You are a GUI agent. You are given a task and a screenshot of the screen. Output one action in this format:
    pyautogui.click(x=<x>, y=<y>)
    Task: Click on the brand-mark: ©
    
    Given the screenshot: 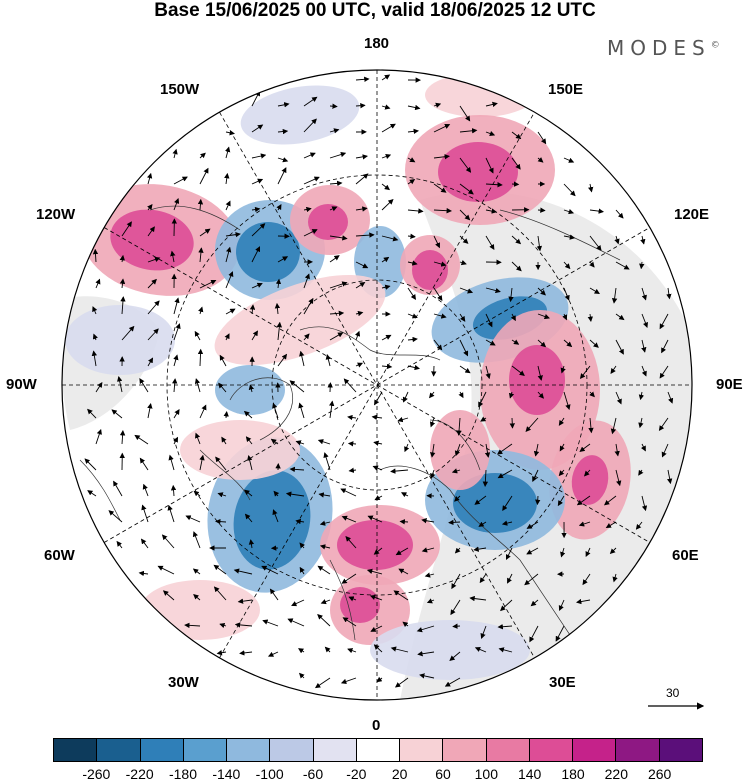 What is the action you would take?
    pyautogui.click(x=715, y=45)
    